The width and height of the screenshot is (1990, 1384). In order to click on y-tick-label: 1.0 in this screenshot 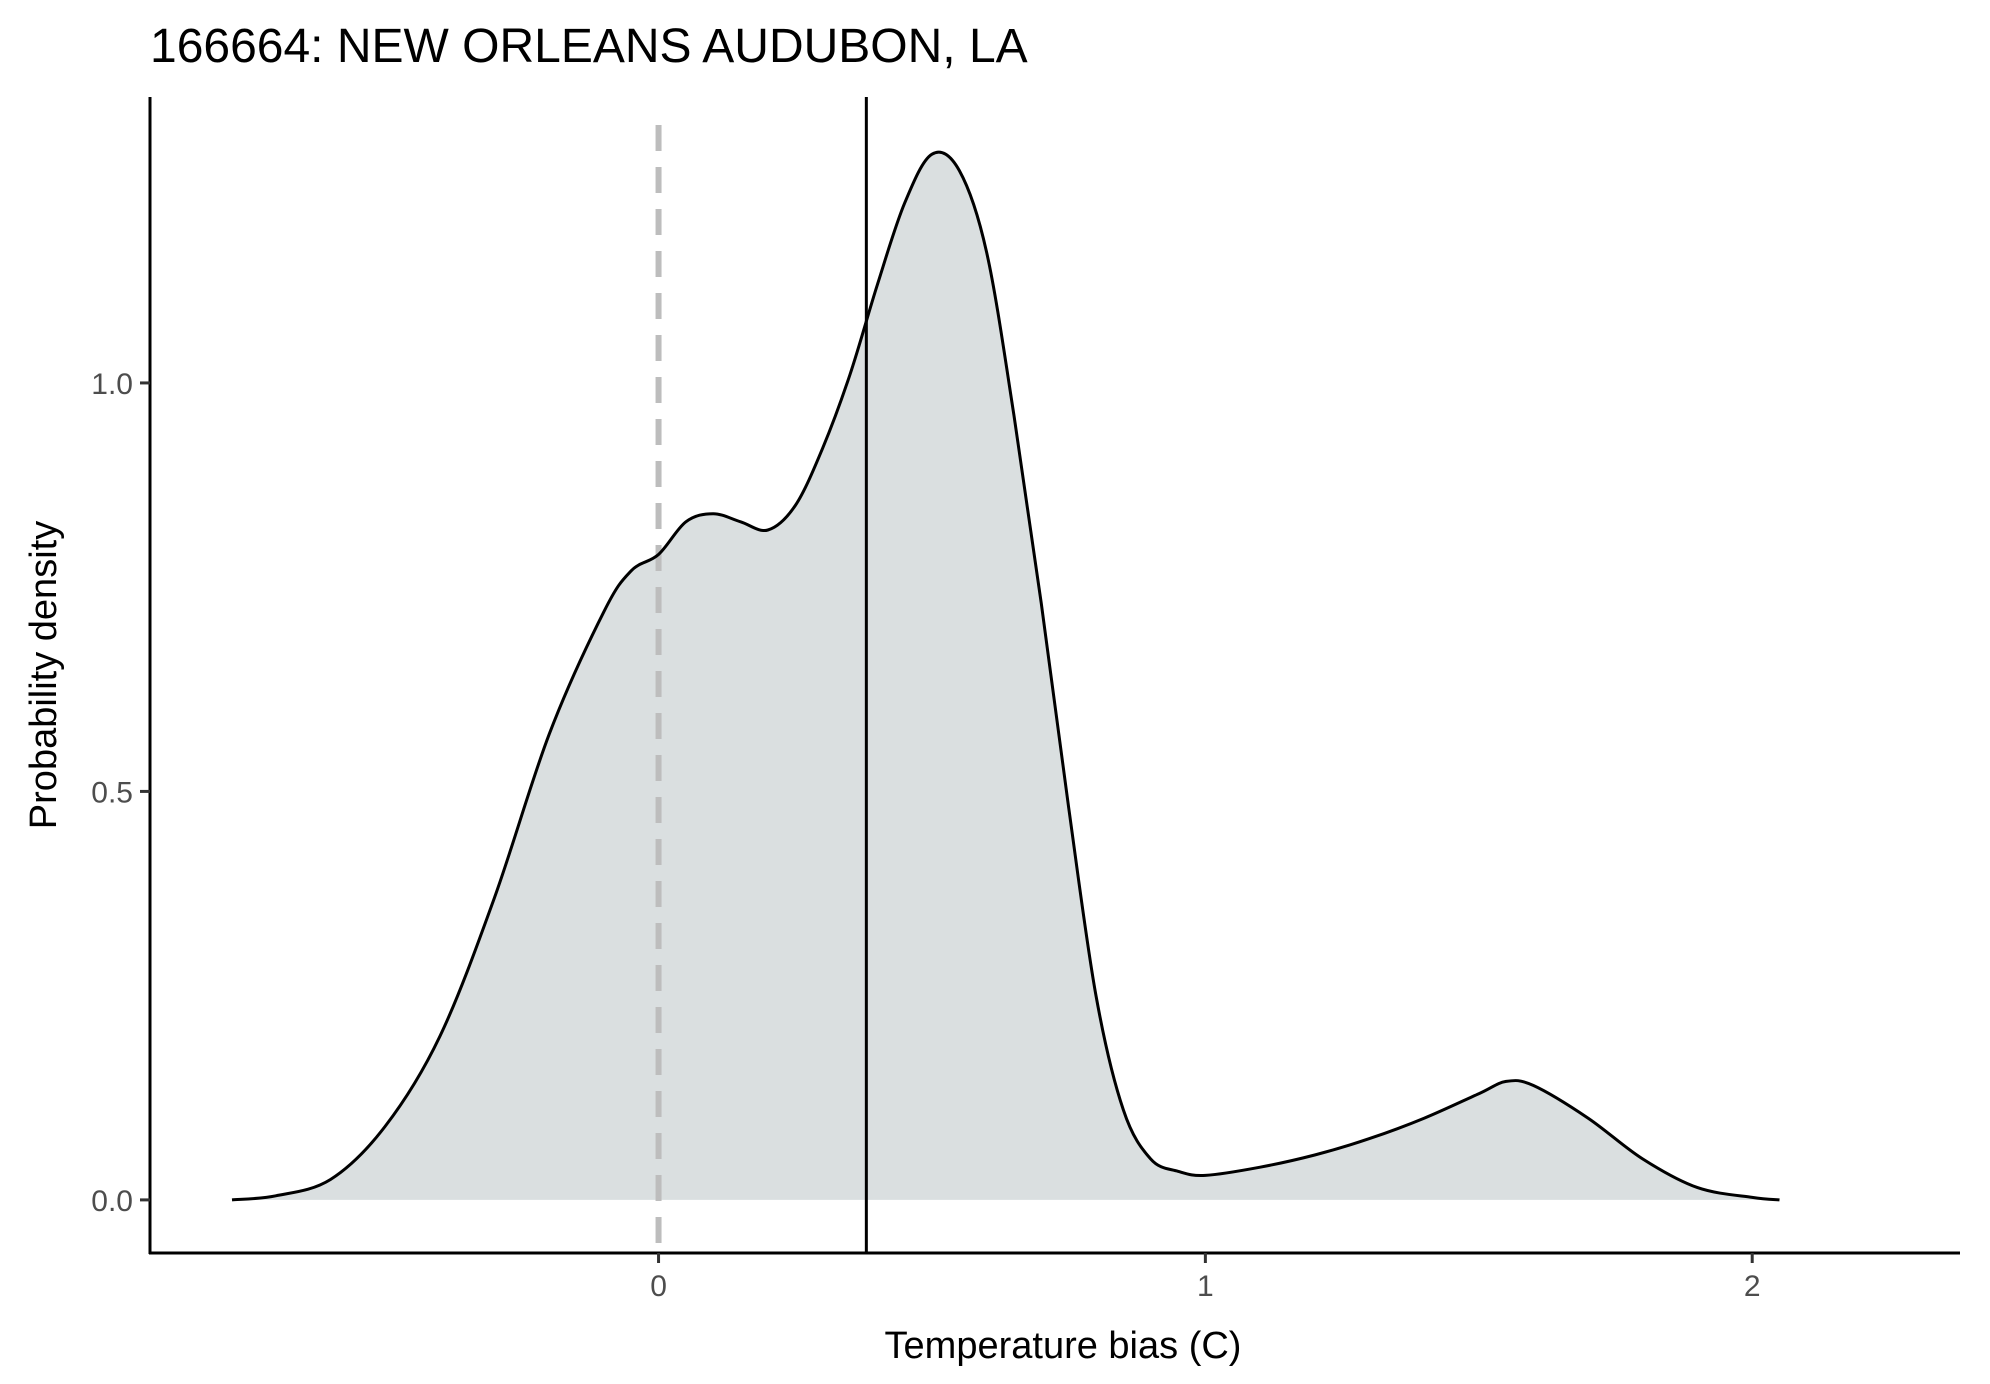, I will do `click(112, 384)`.